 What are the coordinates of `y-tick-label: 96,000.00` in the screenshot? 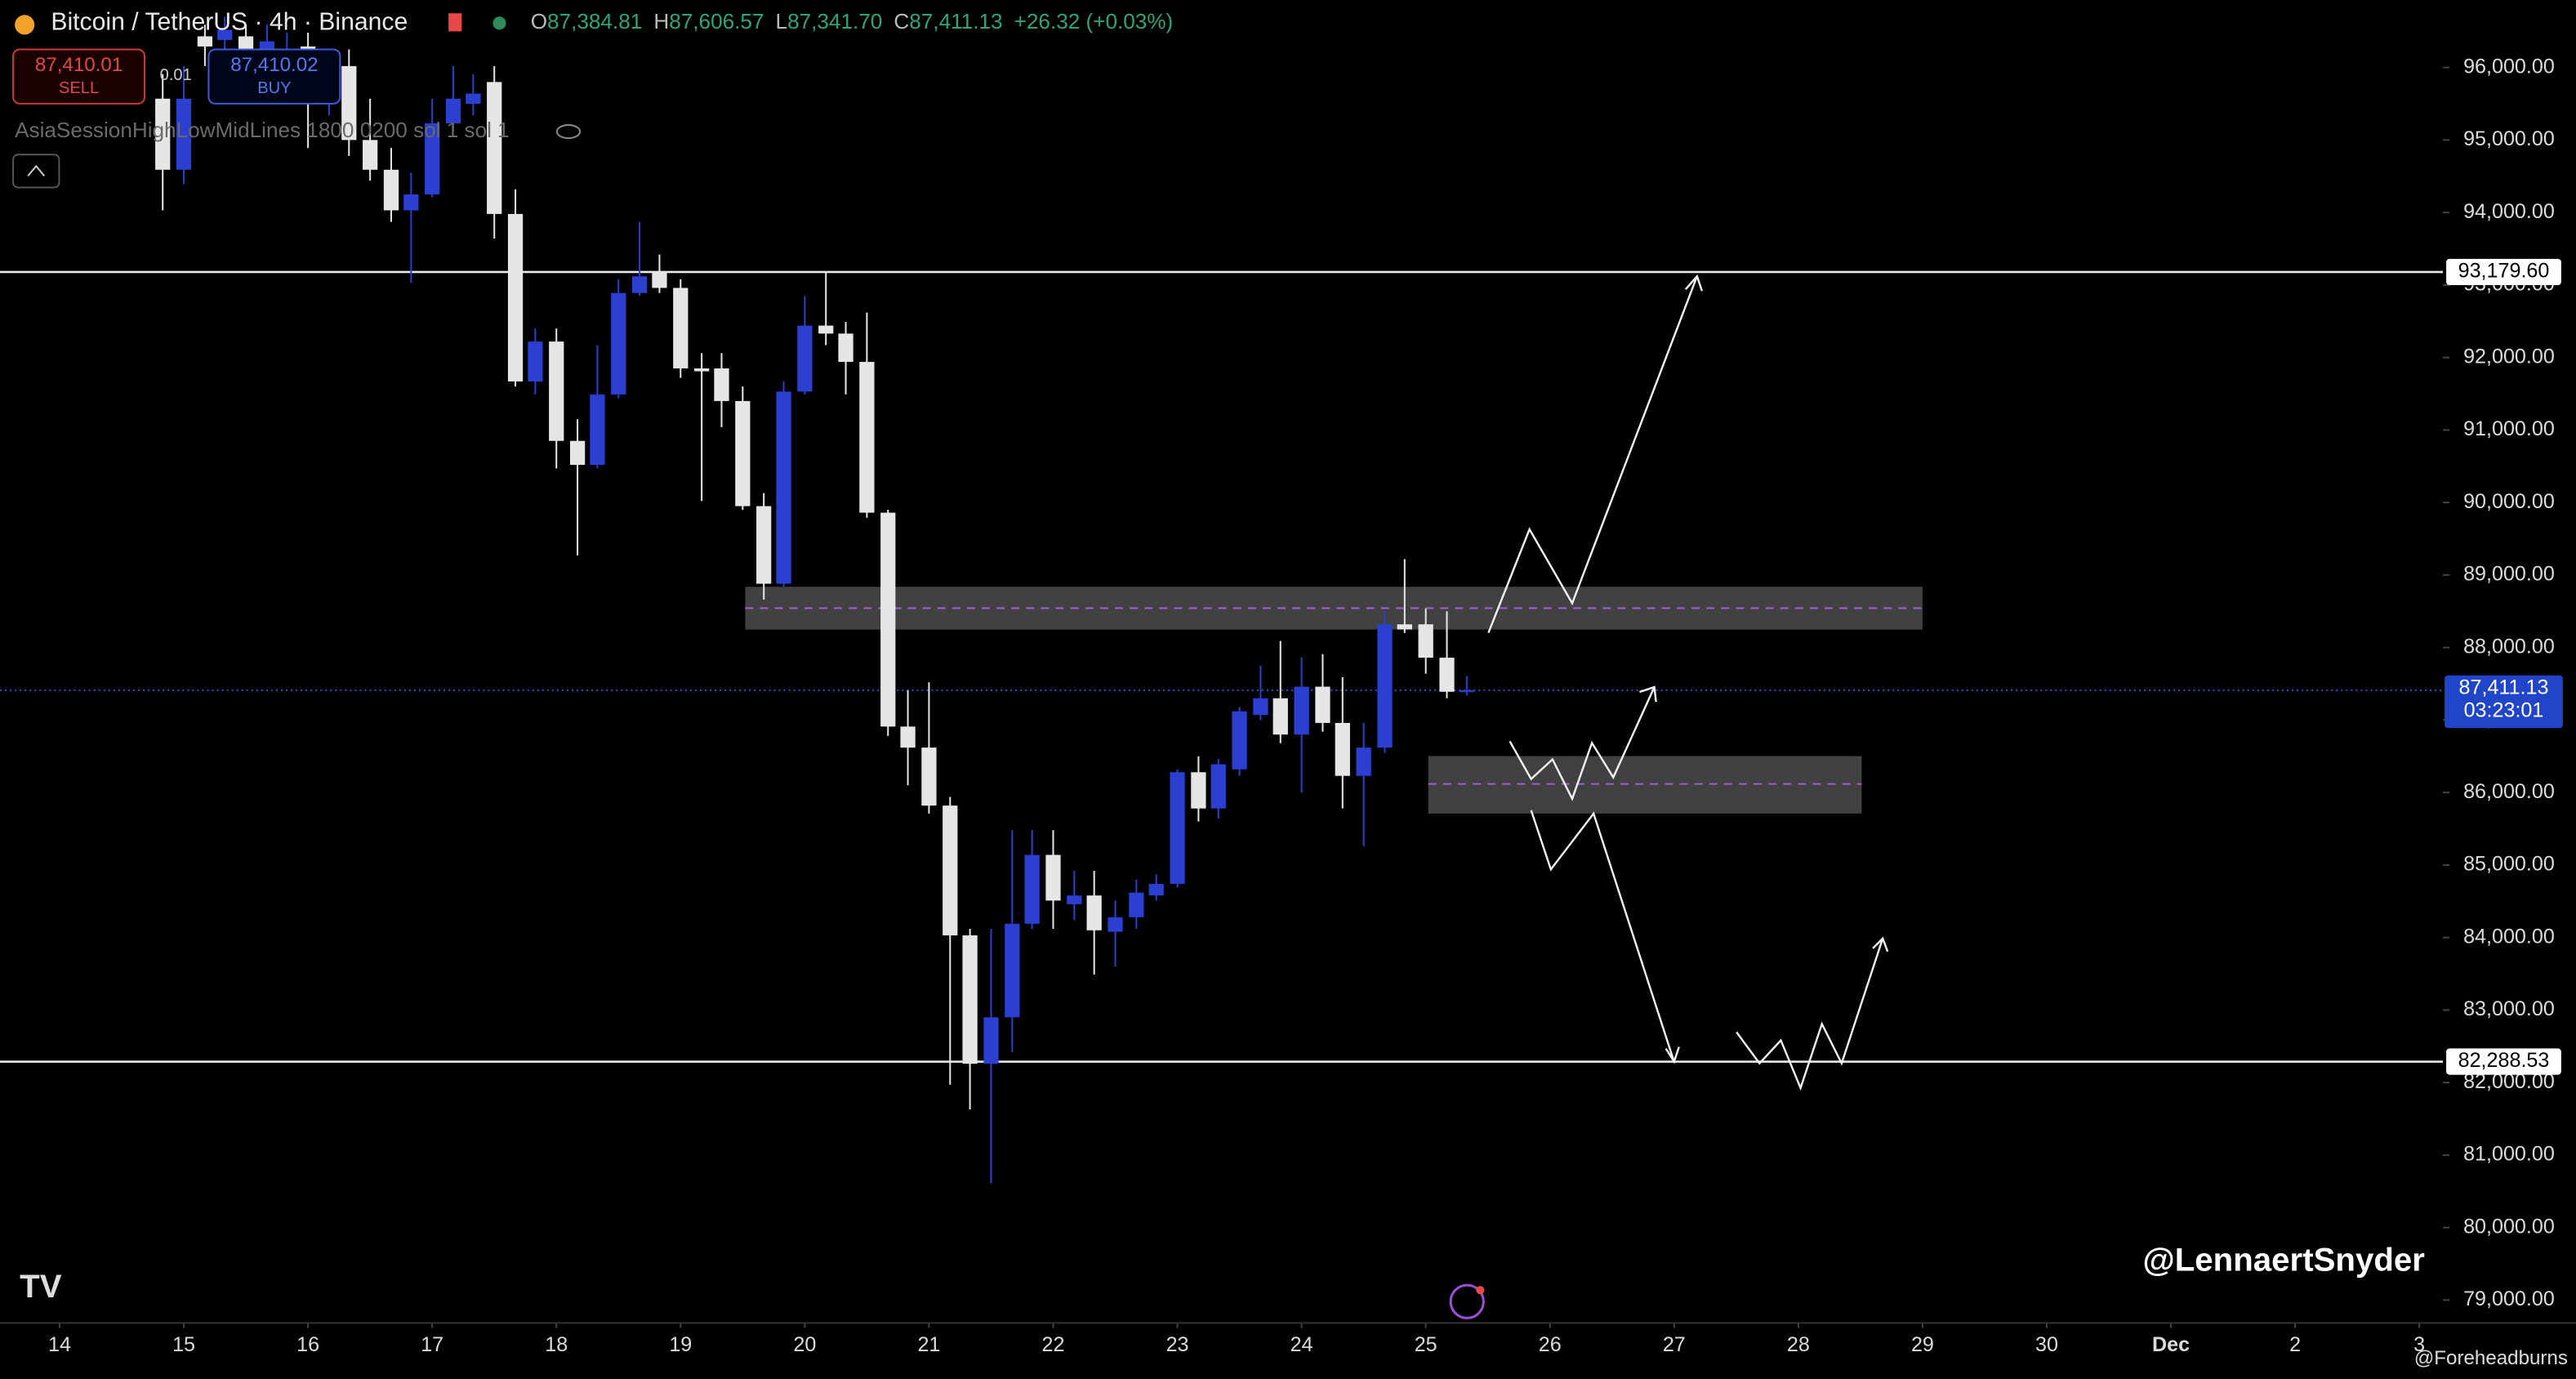 It's located at (2509, 66).